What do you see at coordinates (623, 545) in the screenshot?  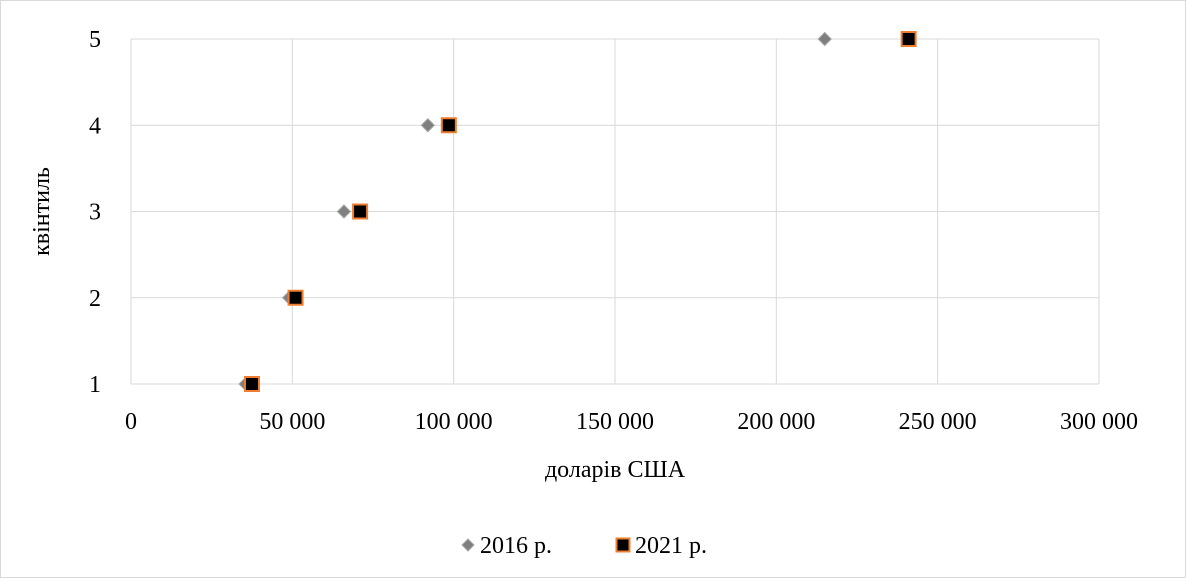 I see `legend-marker-2021` at bounding box center [623, 545].